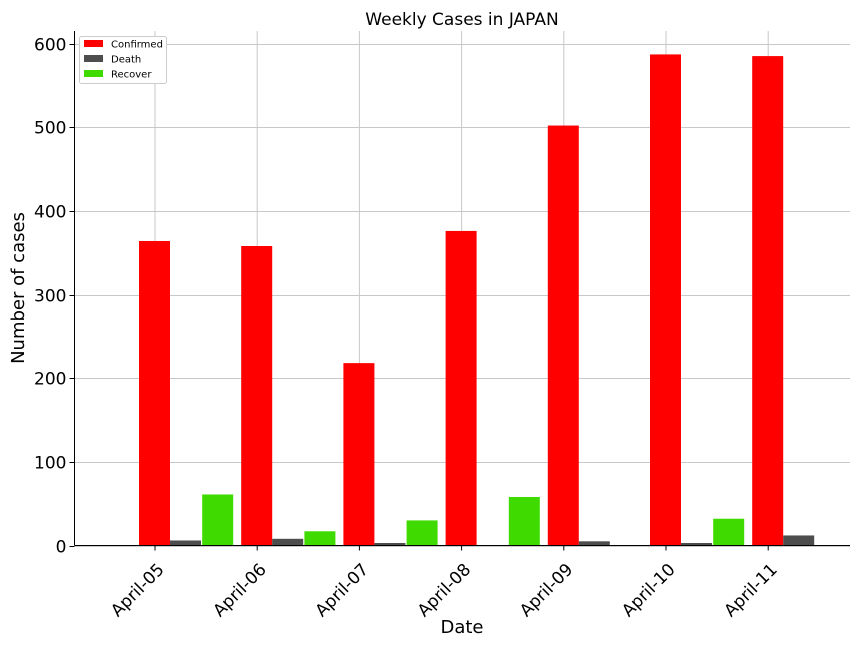  Describe the element at coordinates (137, 590) in the screenshot. I see `x-tick-label: April-05` at that location.